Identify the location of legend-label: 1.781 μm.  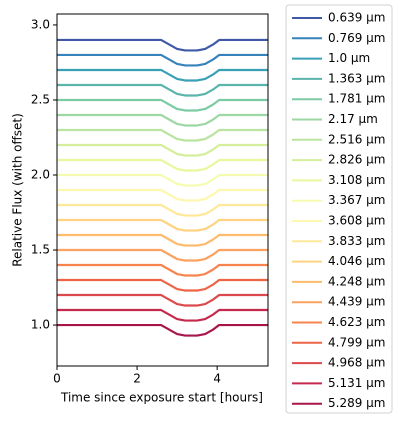
(357, 99).